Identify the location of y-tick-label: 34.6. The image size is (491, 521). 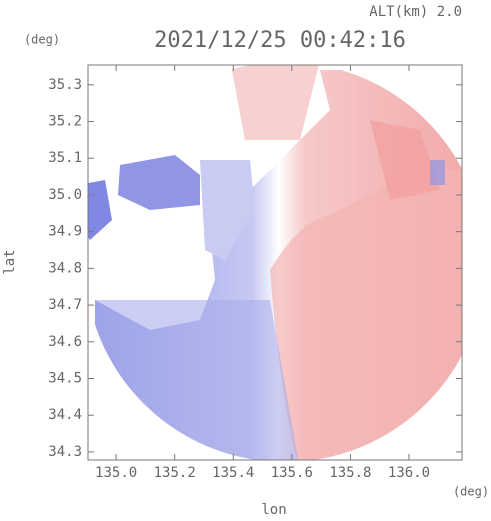
(65, 342).